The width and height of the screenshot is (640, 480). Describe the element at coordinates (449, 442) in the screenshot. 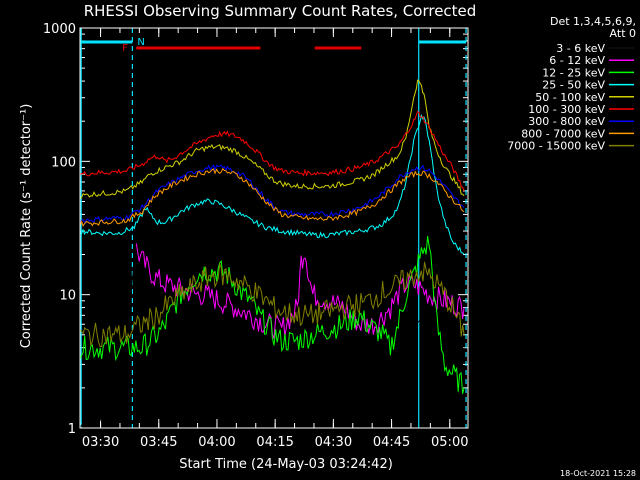

I see `x-tick-label: 05:00` at that location.